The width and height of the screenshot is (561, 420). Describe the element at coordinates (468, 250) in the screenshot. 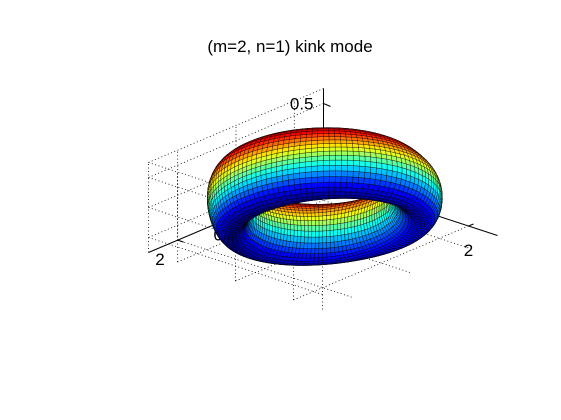

I see `x-tick-label: 2` at that location.